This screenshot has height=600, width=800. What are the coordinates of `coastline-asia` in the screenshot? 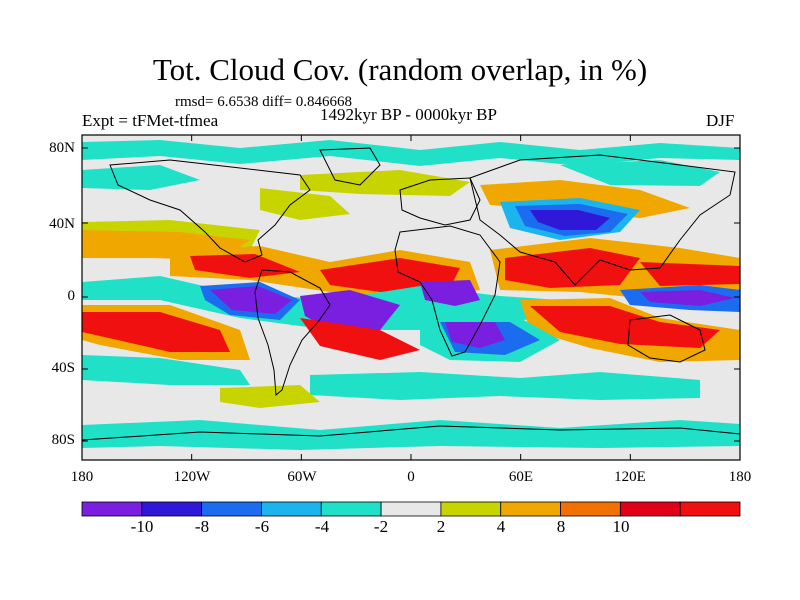 It's located at (602, 220).